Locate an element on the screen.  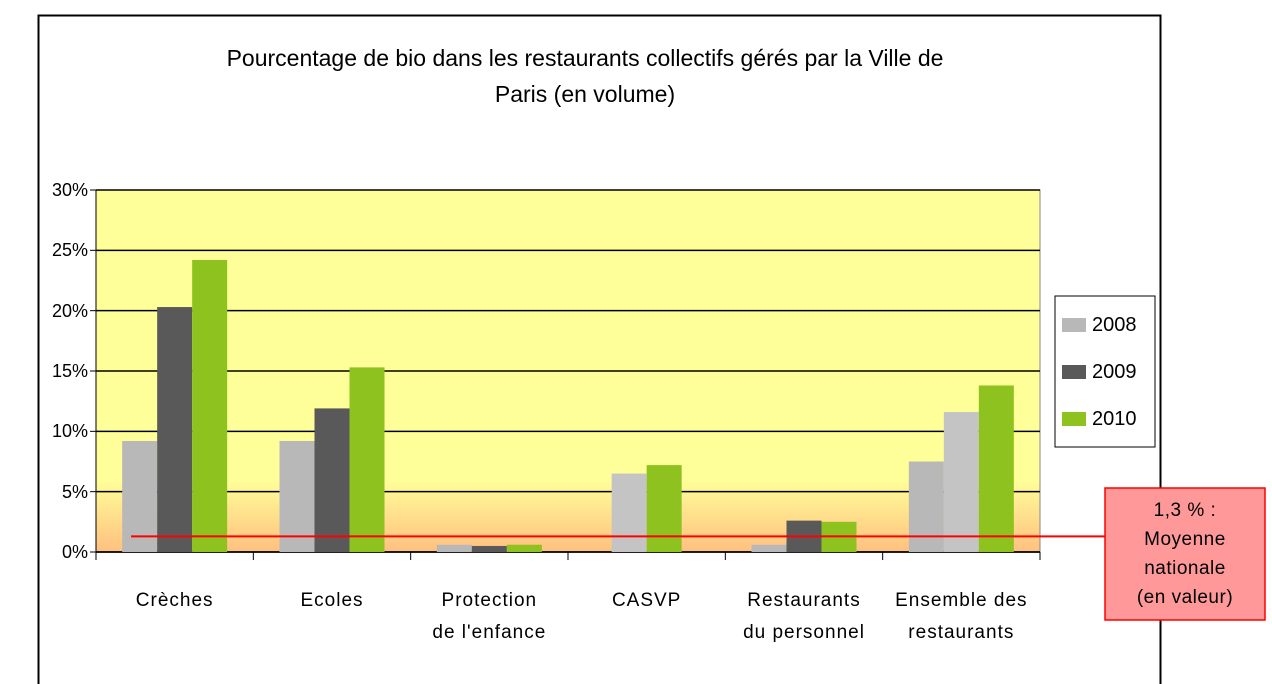
x-tick-label: CASVP is located at coordinates (646, 600).